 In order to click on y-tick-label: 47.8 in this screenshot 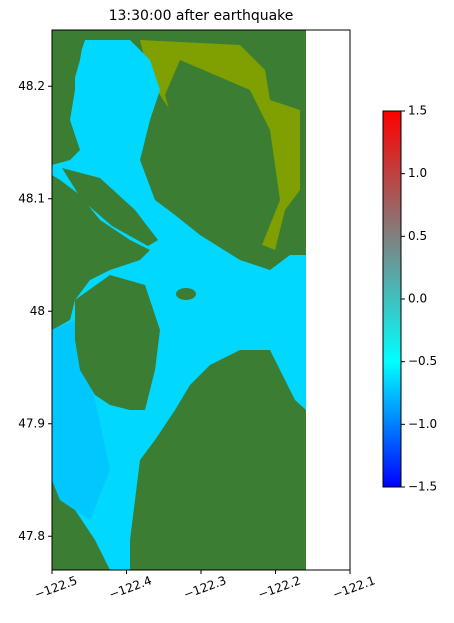, I will do `click(31, 536)`.